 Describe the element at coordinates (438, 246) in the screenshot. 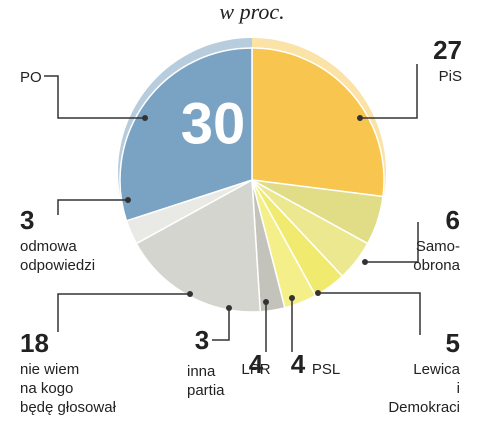

I see `category-label: Samo-` at that location.